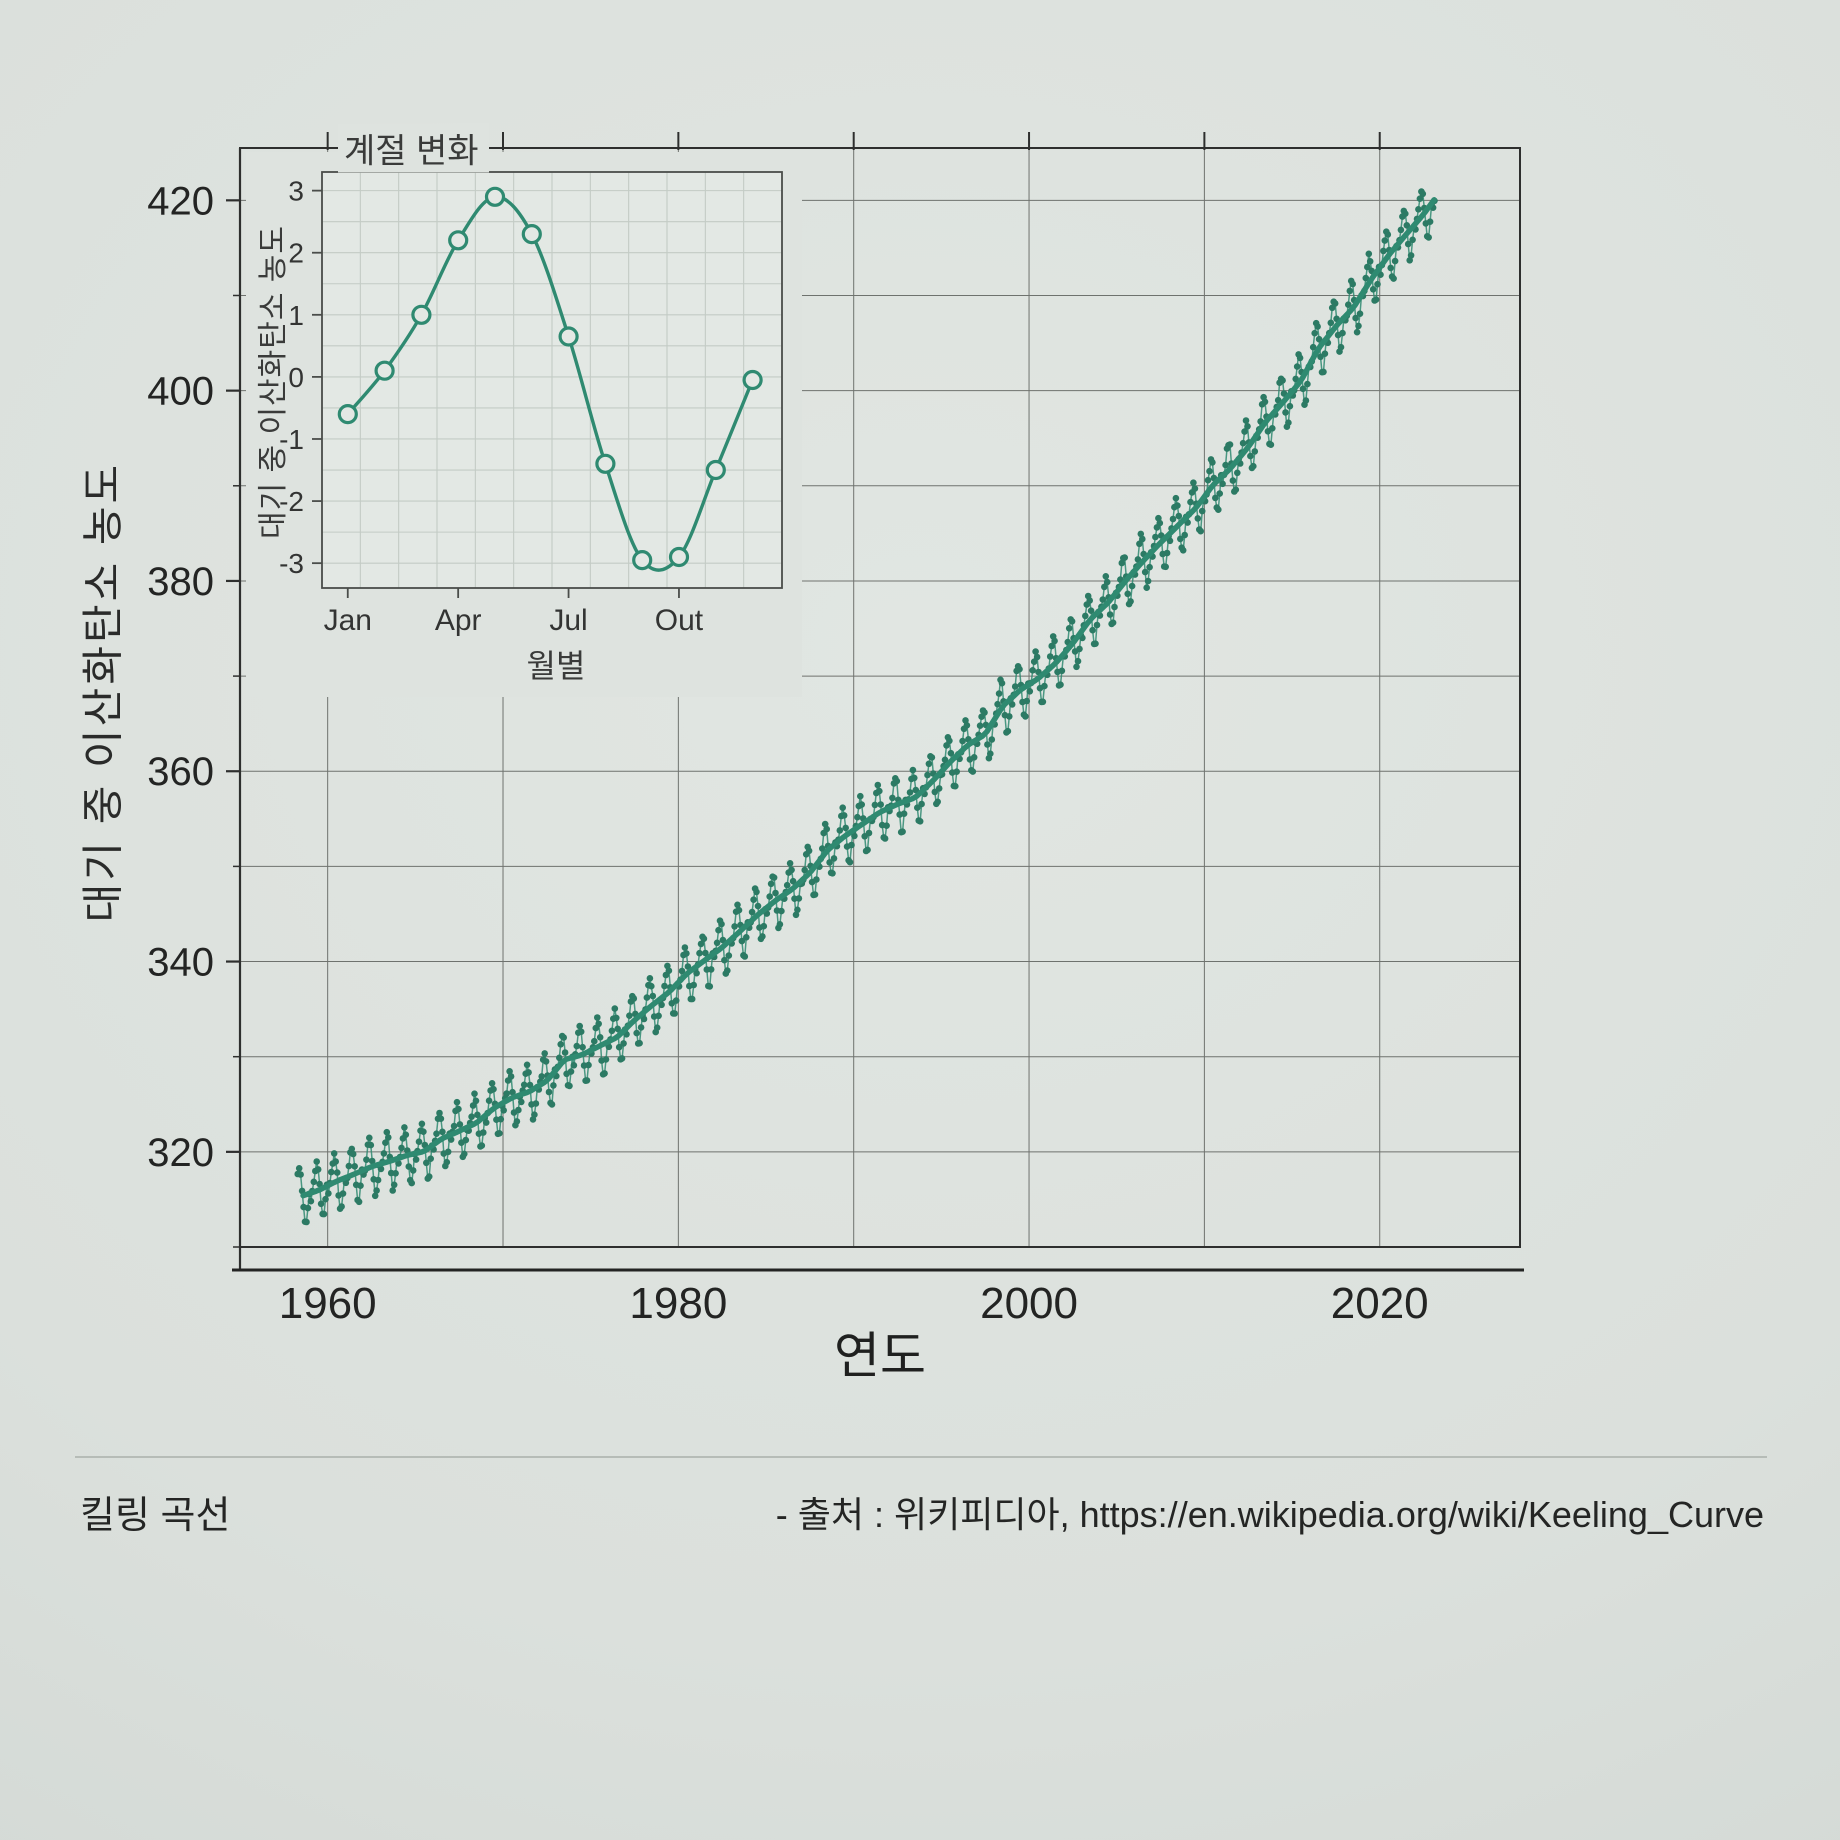  I want to click on tick-label: 1, so click(296, 315).